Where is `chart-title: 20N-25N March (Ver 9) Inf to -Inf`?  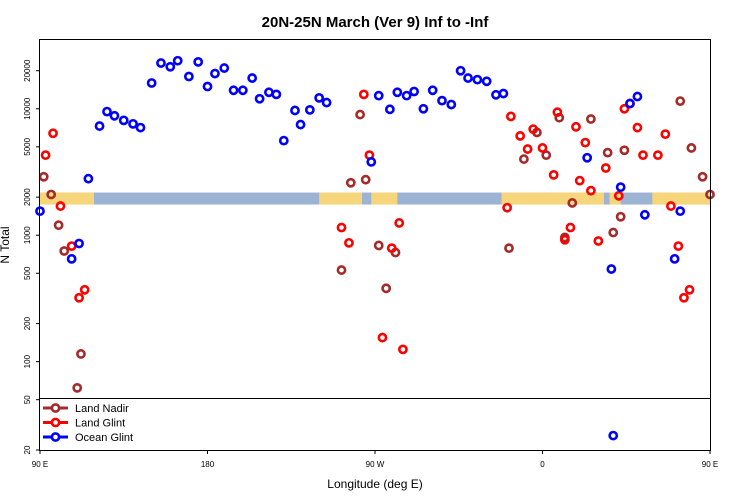
chart-title: 20N-25N March (Ver 9) Inf to -Inf is located at coordinates (376, 22).